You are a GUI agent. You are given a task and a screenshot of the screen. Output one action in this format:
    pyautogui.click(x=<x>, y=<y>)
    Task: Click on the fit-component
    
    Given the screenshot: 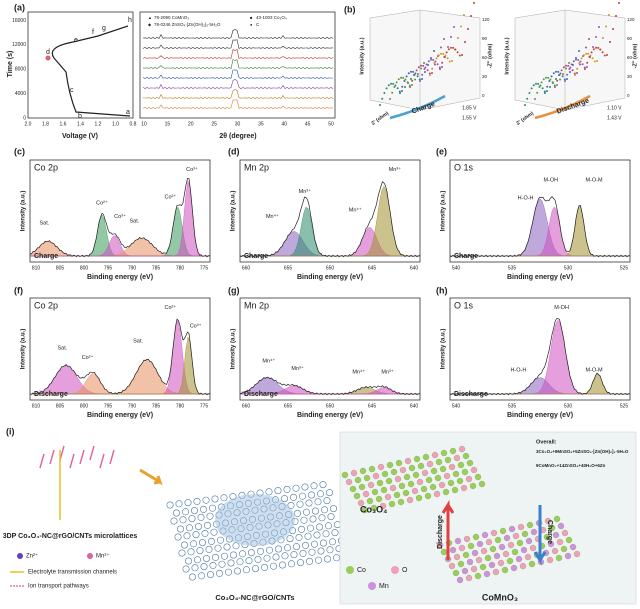 What is the action you would take?
    pyautogui.click(x=120, y=218)
    